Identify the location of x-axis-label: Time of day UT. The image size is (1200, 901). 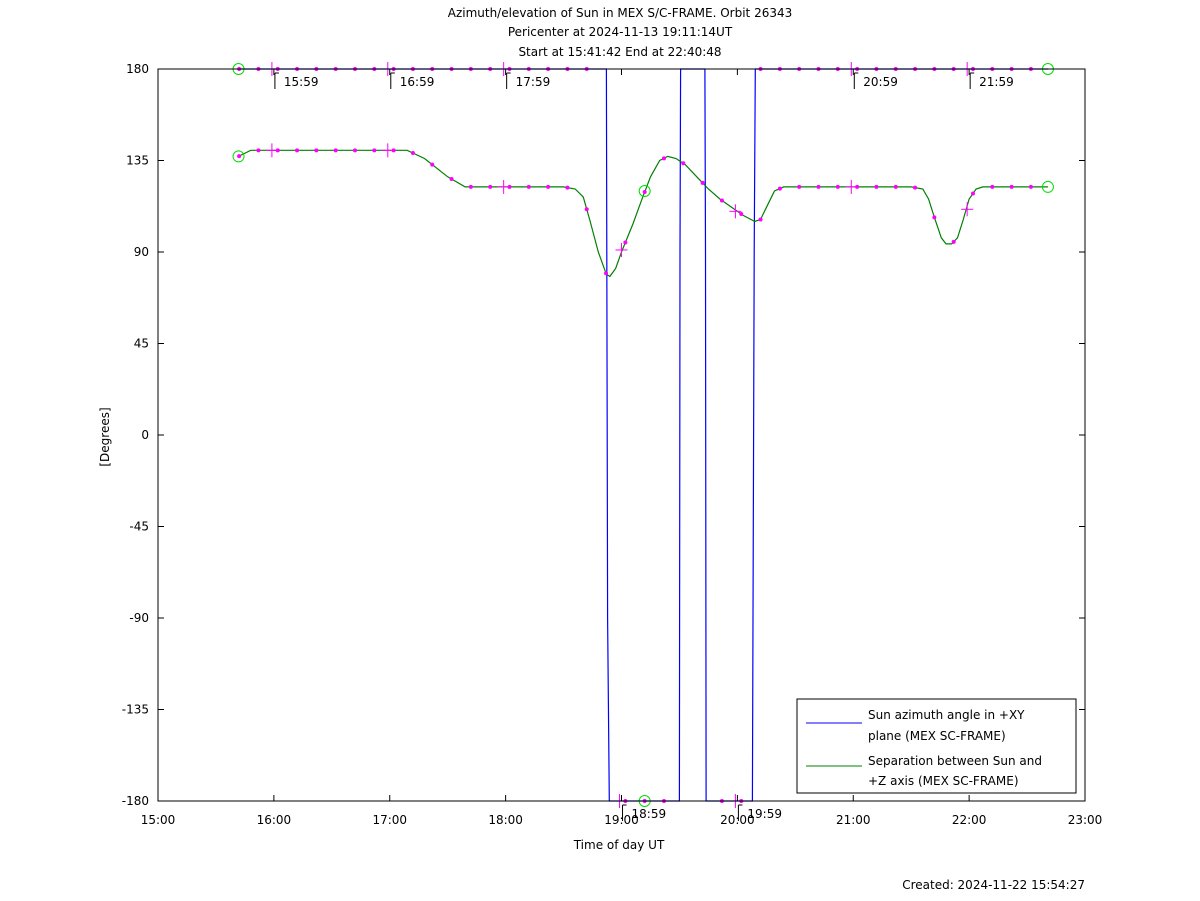
(619, 845).